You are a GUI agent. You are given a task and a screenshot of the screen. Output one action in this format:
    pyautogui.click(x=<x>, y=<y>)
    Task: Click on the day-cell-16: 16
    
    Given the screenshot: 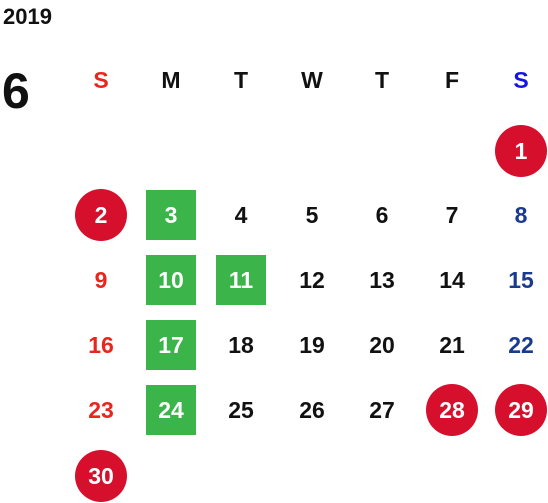 What is the action you would take?
    pyautogui.click(x=101, y=344)
    